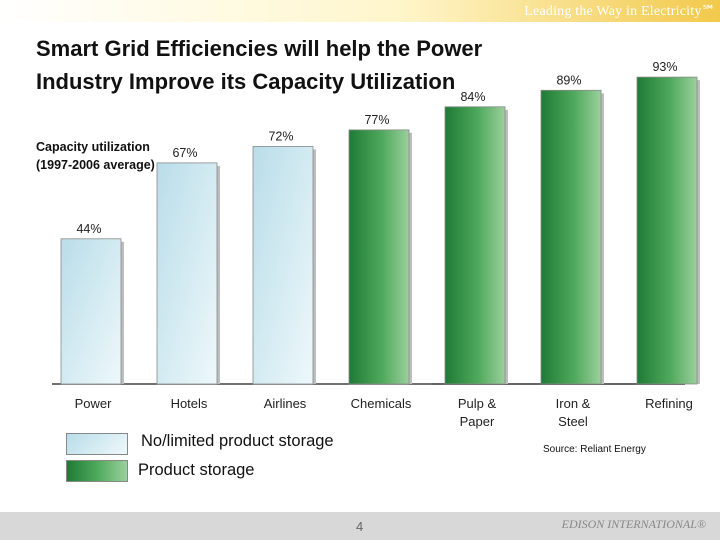 The height and width of the screenshot is (540, 720). I want to click on y-axis-label-line-1: Capacity utilization, so click(93, 147).